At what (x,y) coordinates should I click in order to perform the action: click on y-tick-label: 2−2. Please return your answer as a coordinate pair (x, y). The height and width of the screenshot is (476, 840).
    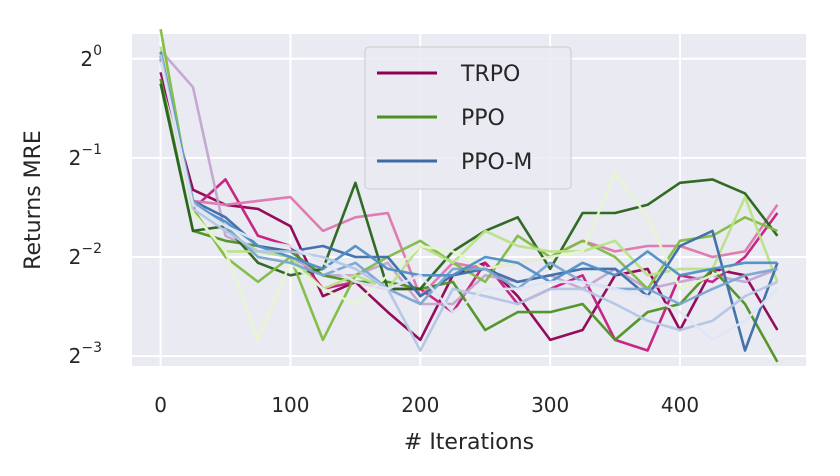
    Looking at the image, I should click on (85, 255).